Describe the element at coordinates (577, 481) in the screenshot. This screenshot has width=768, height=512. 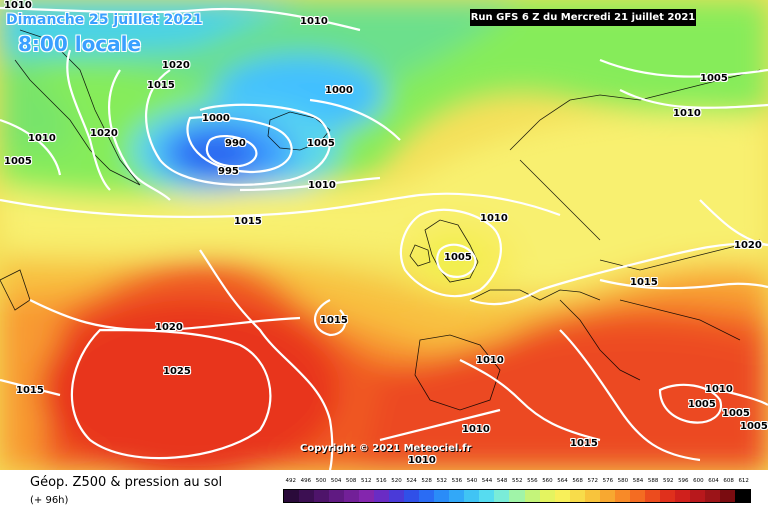
I see `color-scale-label: 568` at that location.